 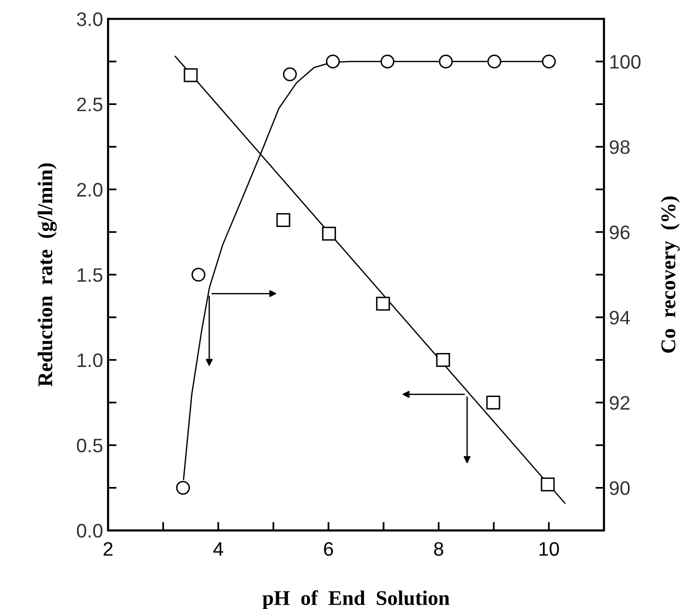 What do you see at coordinates (439, 549) in the screenshot?
I see `x-tick-label: 8` at bounding box center [439, 549].